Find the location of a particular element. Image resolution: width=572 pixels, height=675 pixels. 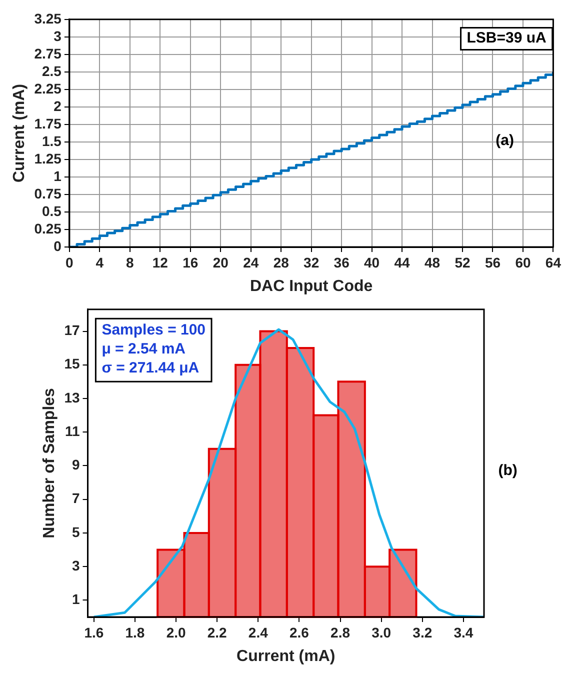

x-tick-label: 64 is located at coordinates (553, 262).